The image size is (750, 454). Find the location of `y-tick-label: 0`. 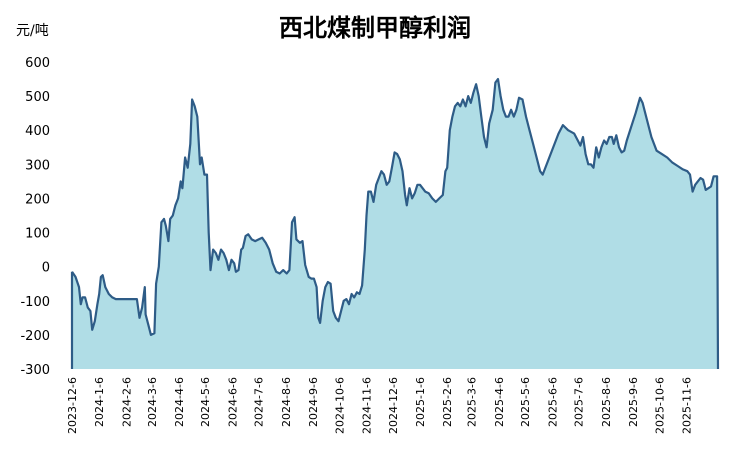

y-tick-label: 0 is located at coordinates (46, 268).